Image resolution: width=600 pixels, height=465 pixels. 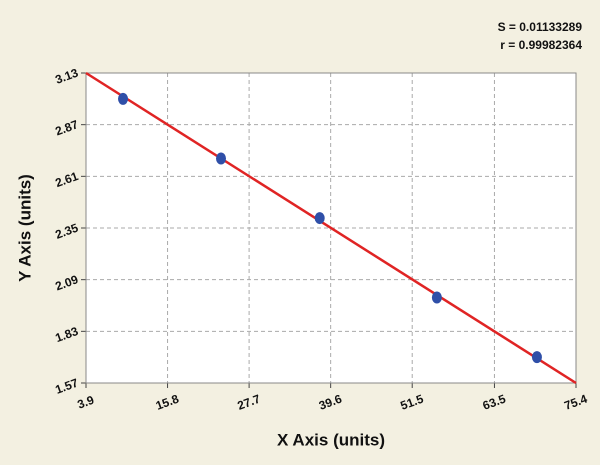 What do you see at coordinates (540, 27) in the screenshot?
I see `annotation: S = 0.01133289` at bounding box center [540, 27].